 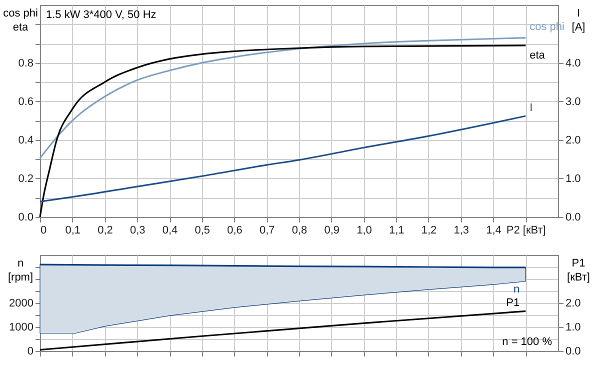 I want to click on chart-title: 1.5 kW 3*400 V, 50 Hz, so click(x=101, y=15).